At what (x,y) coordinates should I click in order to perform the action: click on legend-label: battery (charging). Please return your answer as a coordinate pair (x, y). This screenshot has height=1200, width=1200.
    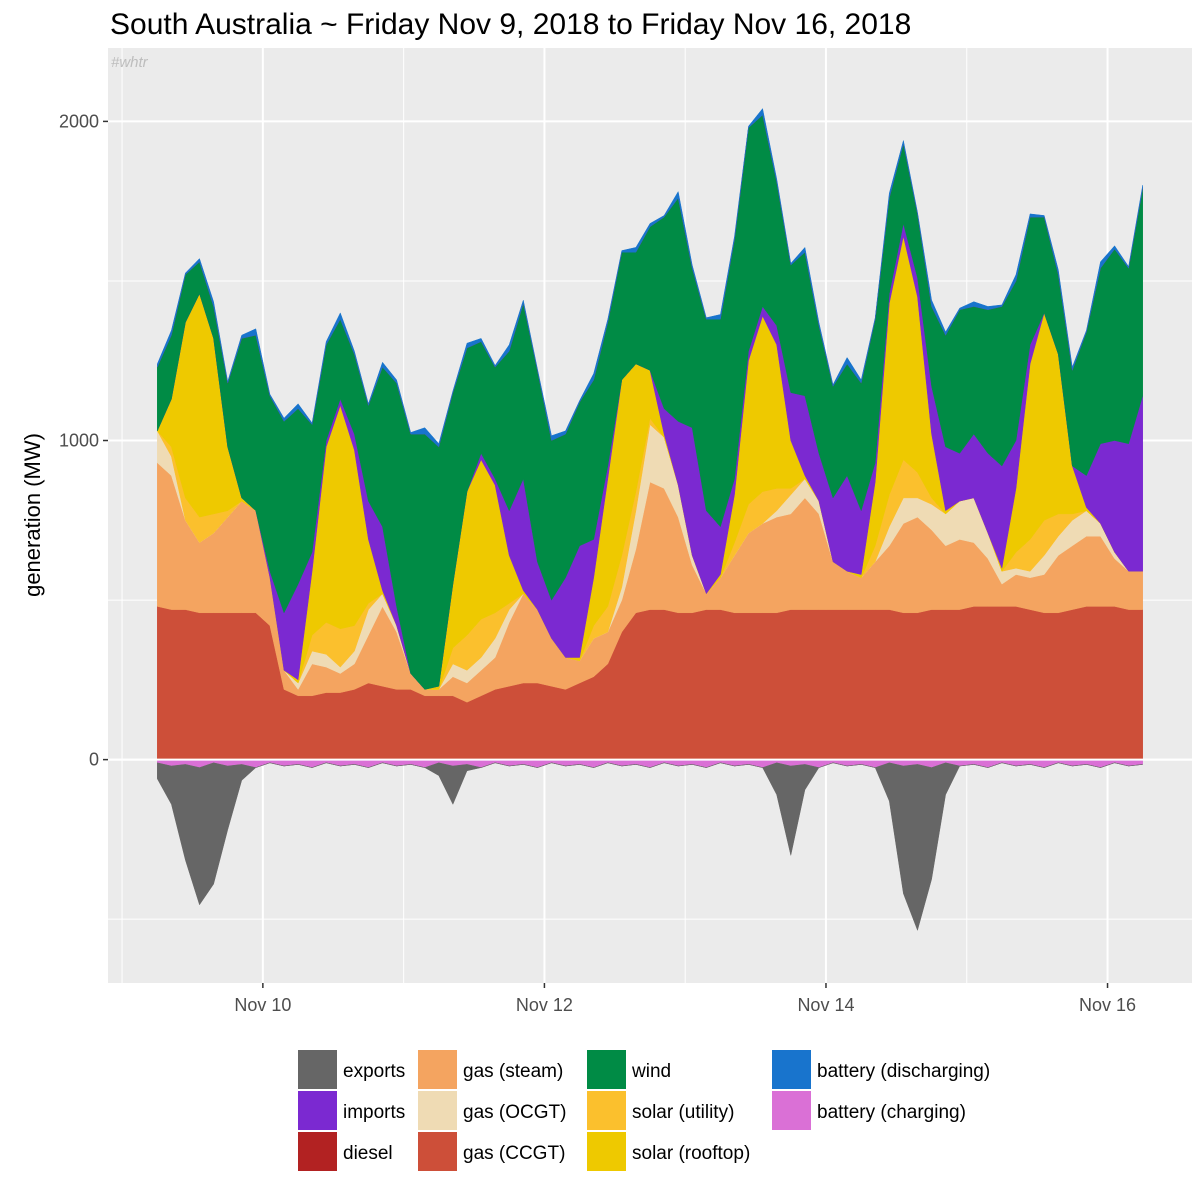
    Looking at the image, I should click on (891, 1112).